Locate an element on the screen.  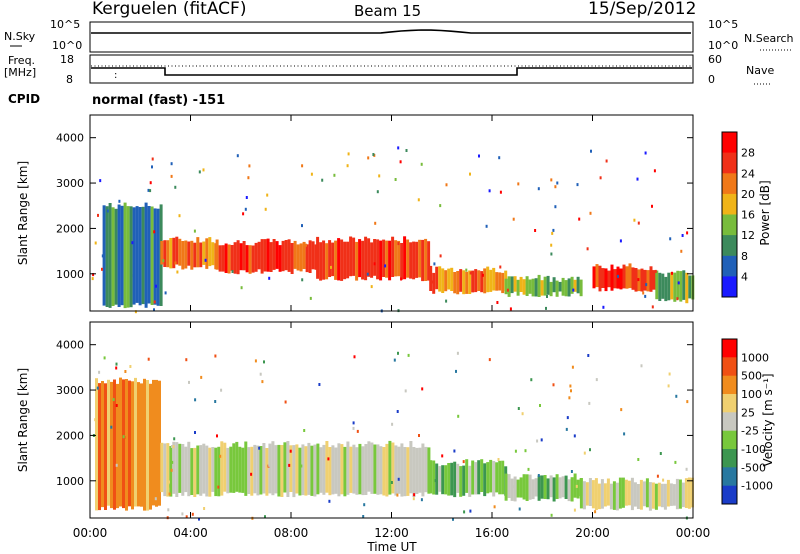
colorbar-swatch is located at coordinates (729, 367).